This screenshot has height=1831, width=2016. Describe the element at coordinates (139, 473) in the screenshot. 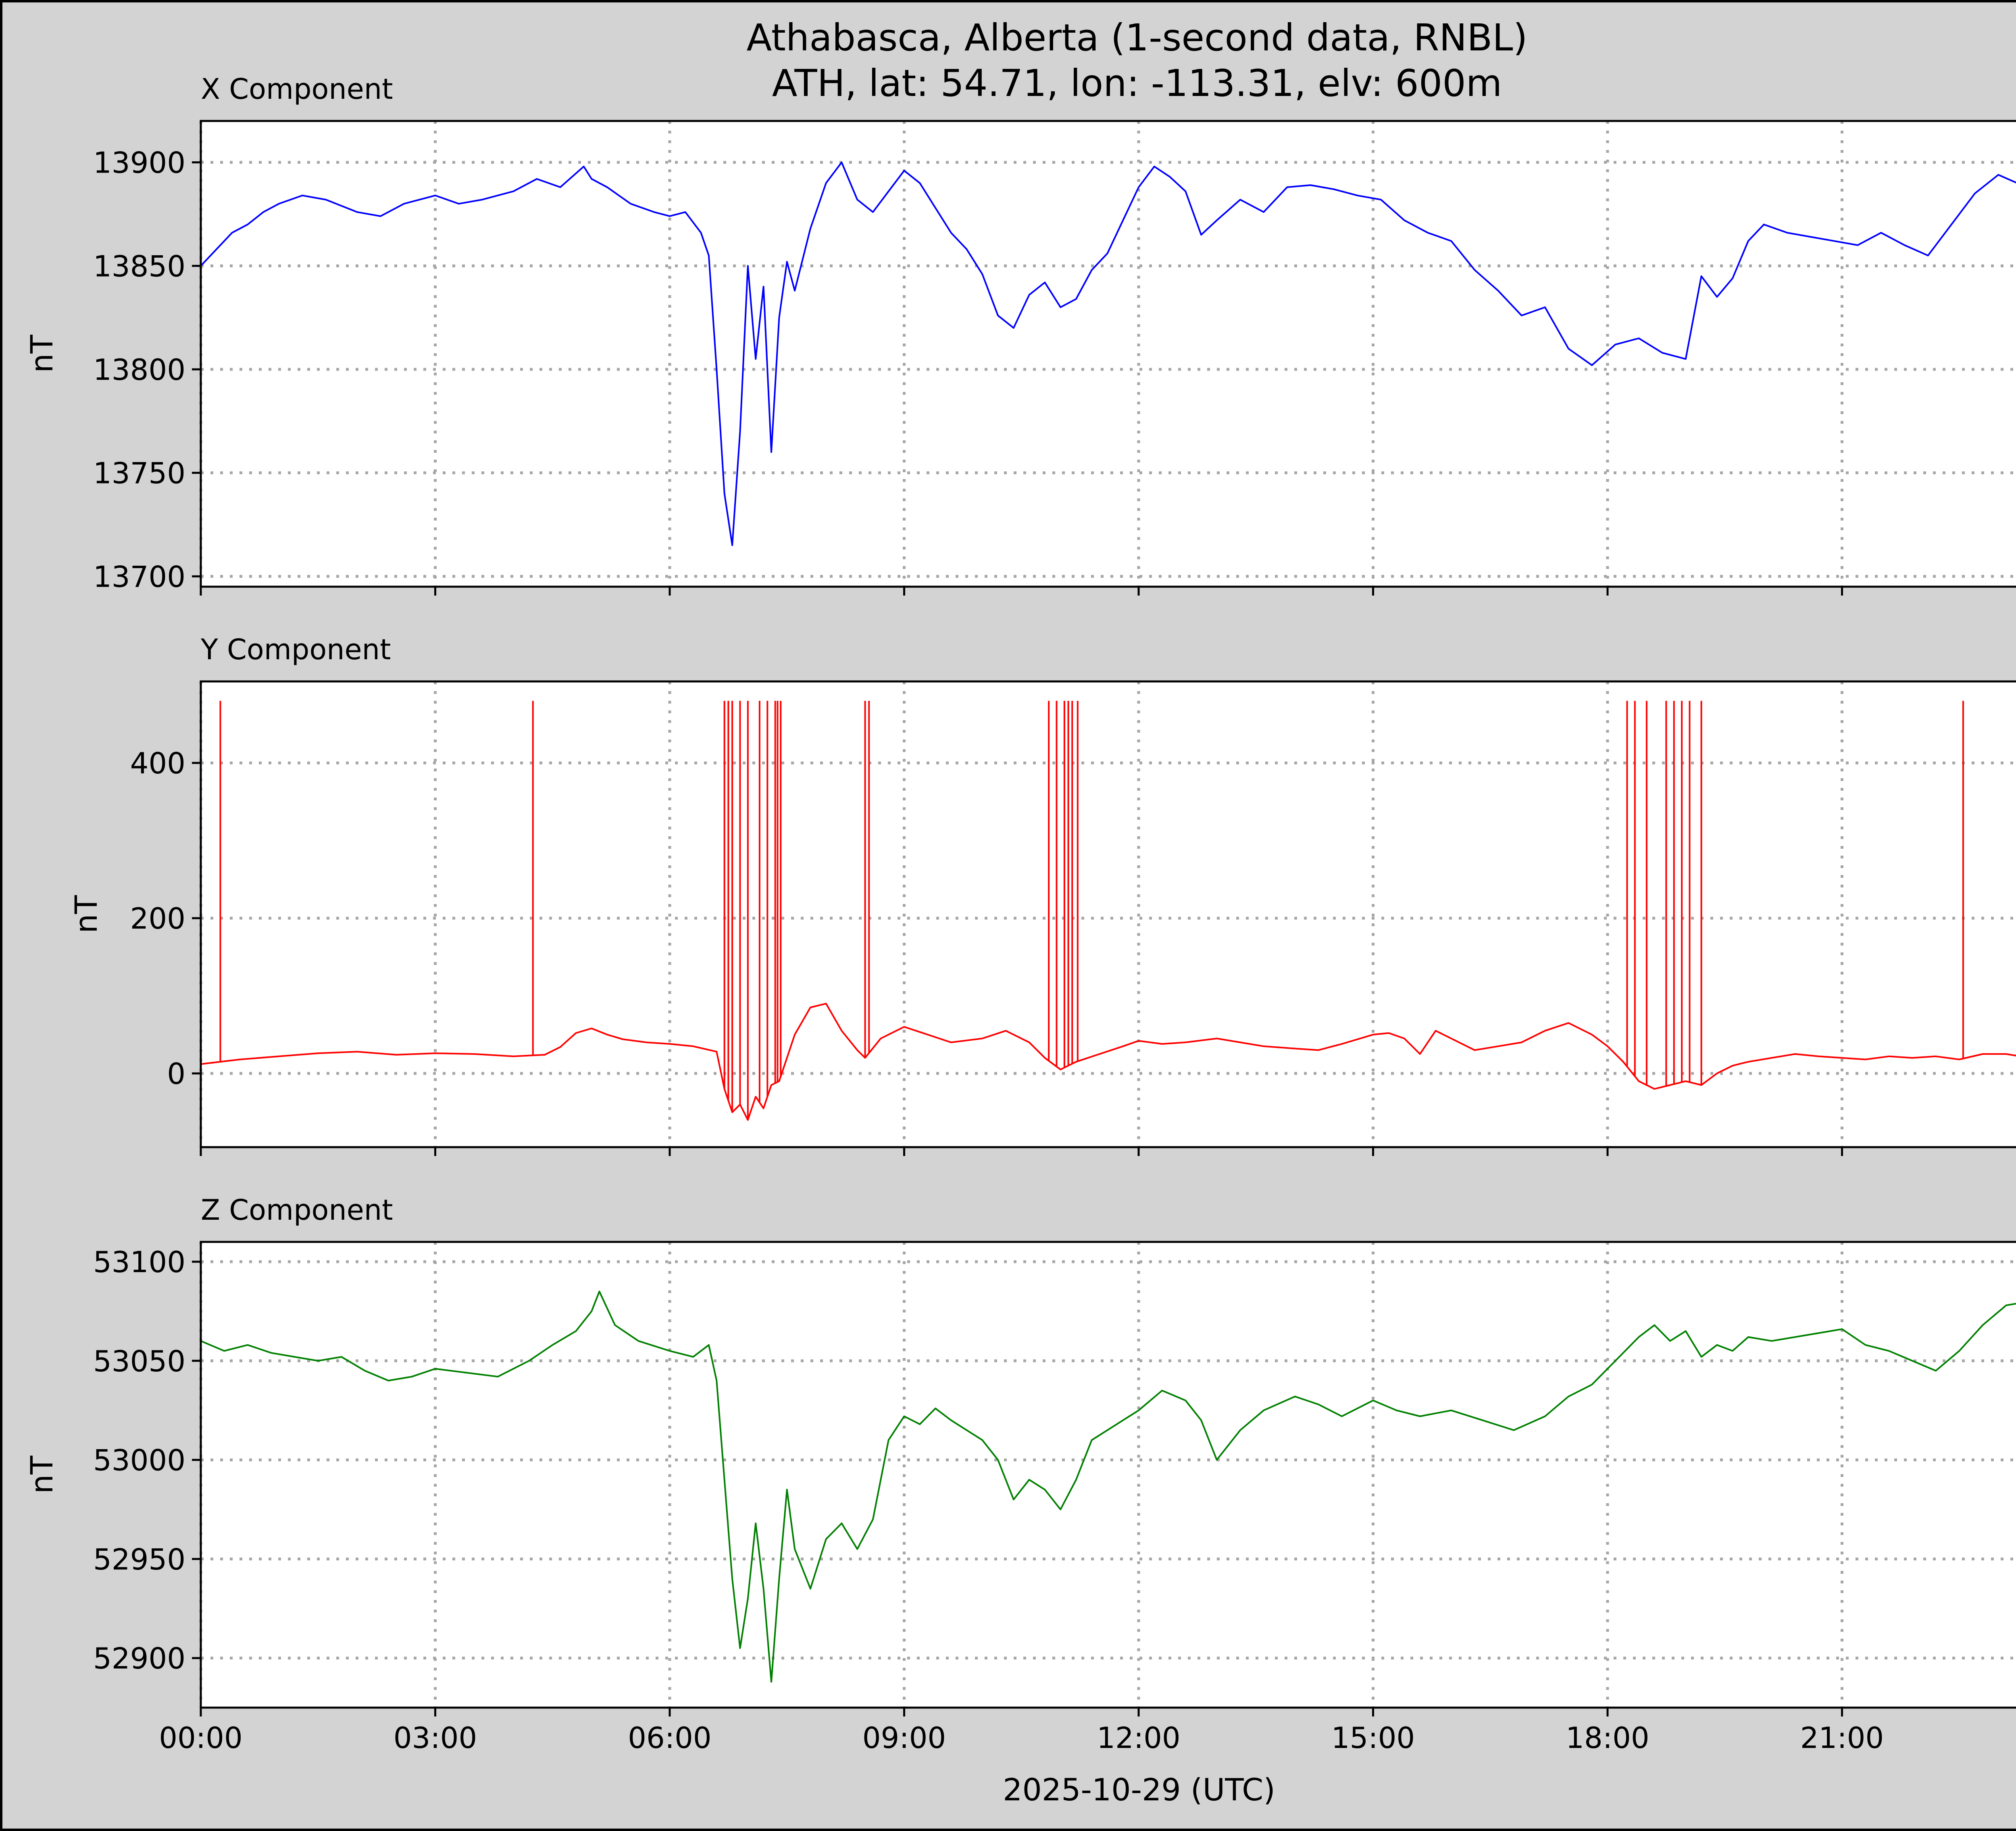

I see `y-tick-label: 13750` at that location.